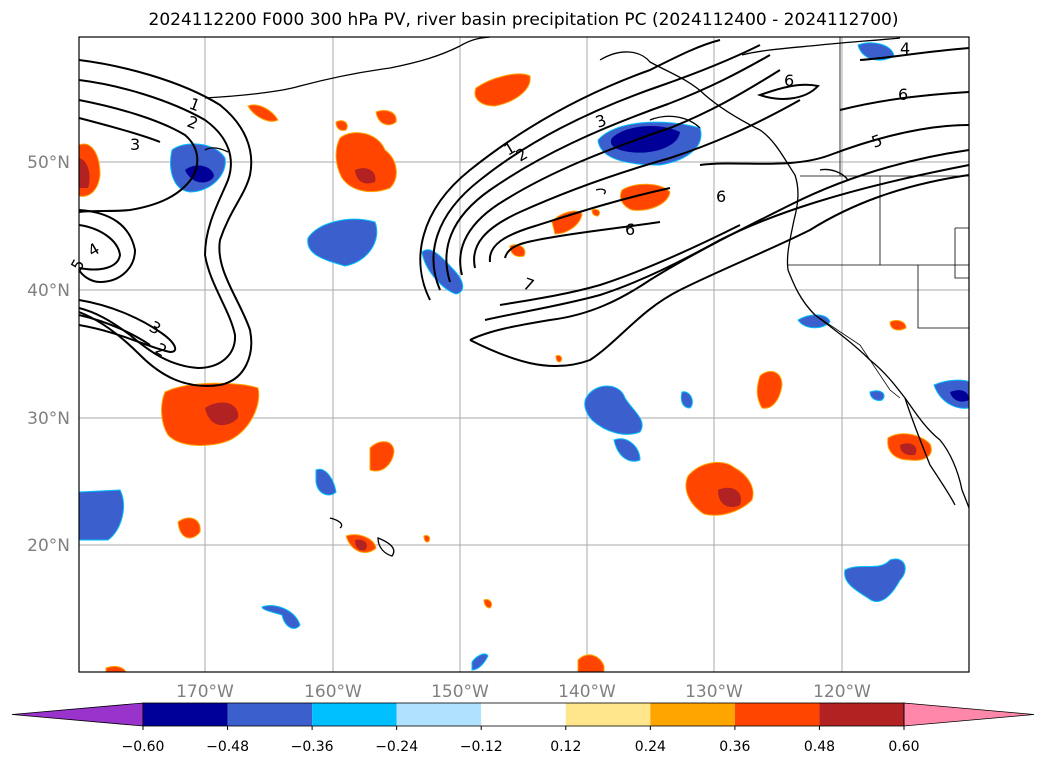 Image resolution: width=1047 pixels, height=765 pixels. What do you see at coordinates (227, 747) in the screenshot?
I see `colorbar-tick-label: −0.48` at bounding box center [227, 747].